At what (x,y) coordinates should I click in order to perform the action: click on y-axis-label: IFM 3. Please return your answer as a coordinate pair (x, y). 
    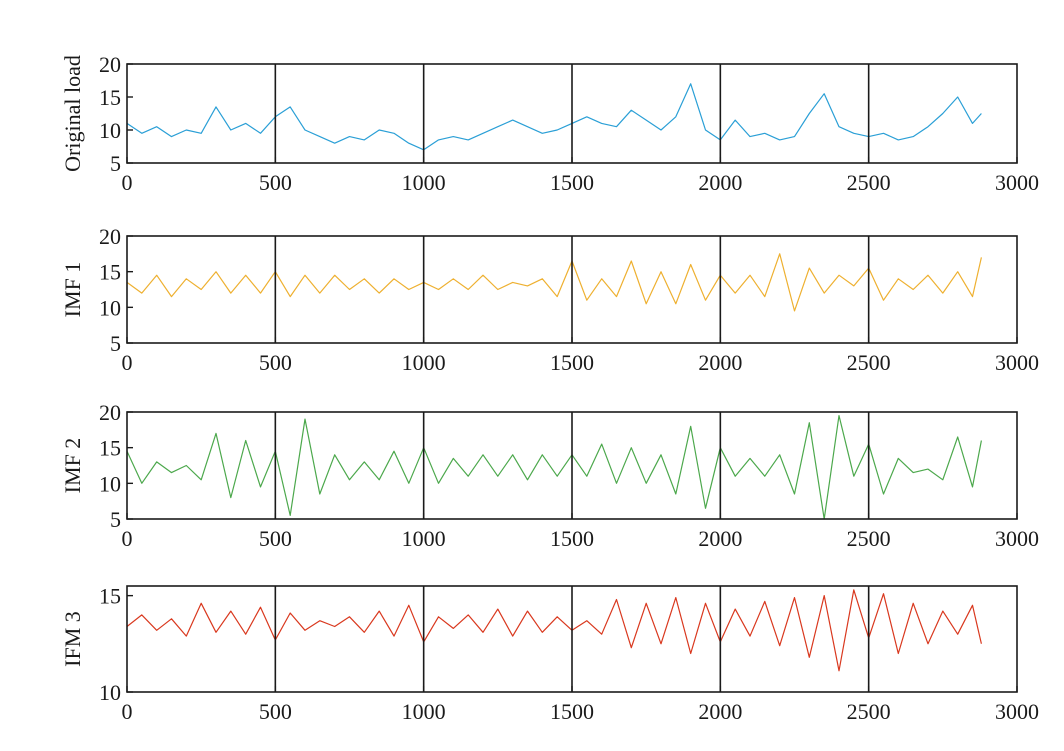
    Looking at the image, I should click on (72, 639).